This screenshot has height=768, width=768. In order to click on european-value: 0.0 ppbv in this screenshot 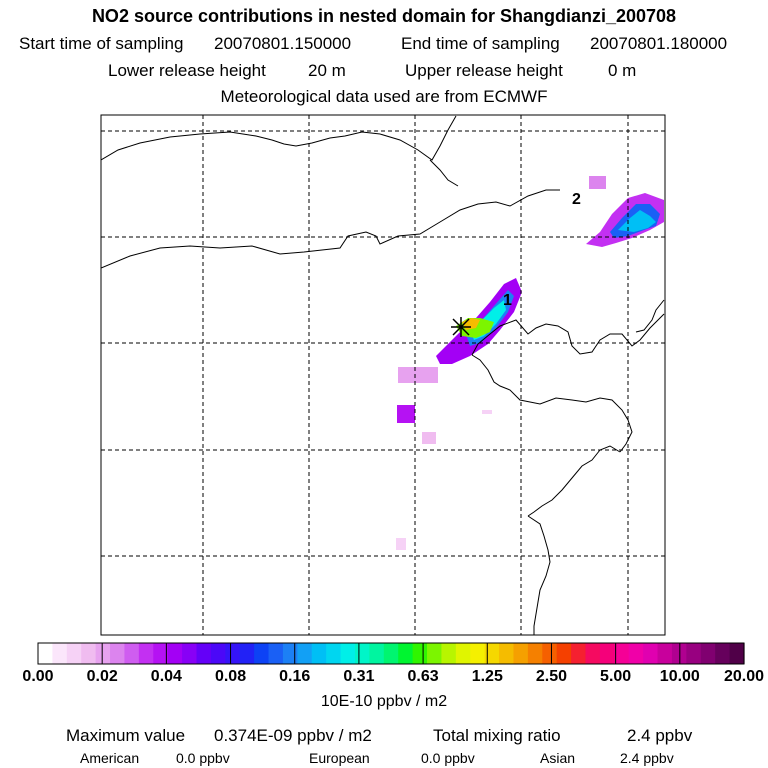, I will do `click(448, 758)`.